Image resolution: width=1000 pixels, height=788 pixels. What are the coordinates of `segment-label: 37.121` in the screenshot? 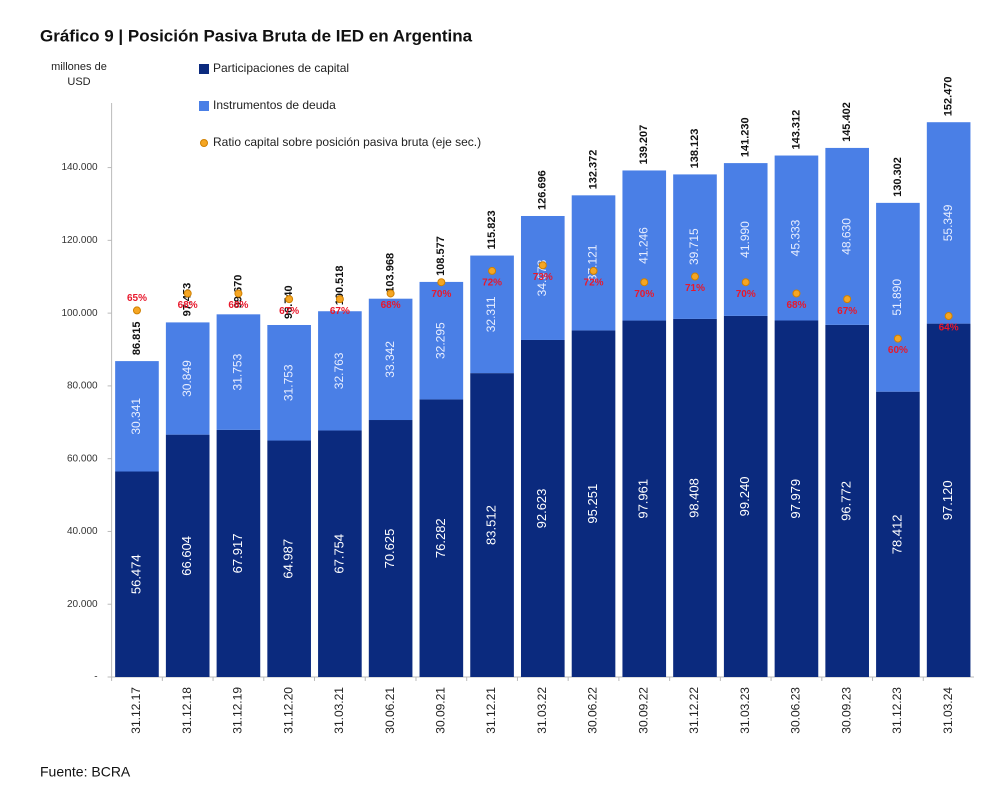 It's located at (593, 262).